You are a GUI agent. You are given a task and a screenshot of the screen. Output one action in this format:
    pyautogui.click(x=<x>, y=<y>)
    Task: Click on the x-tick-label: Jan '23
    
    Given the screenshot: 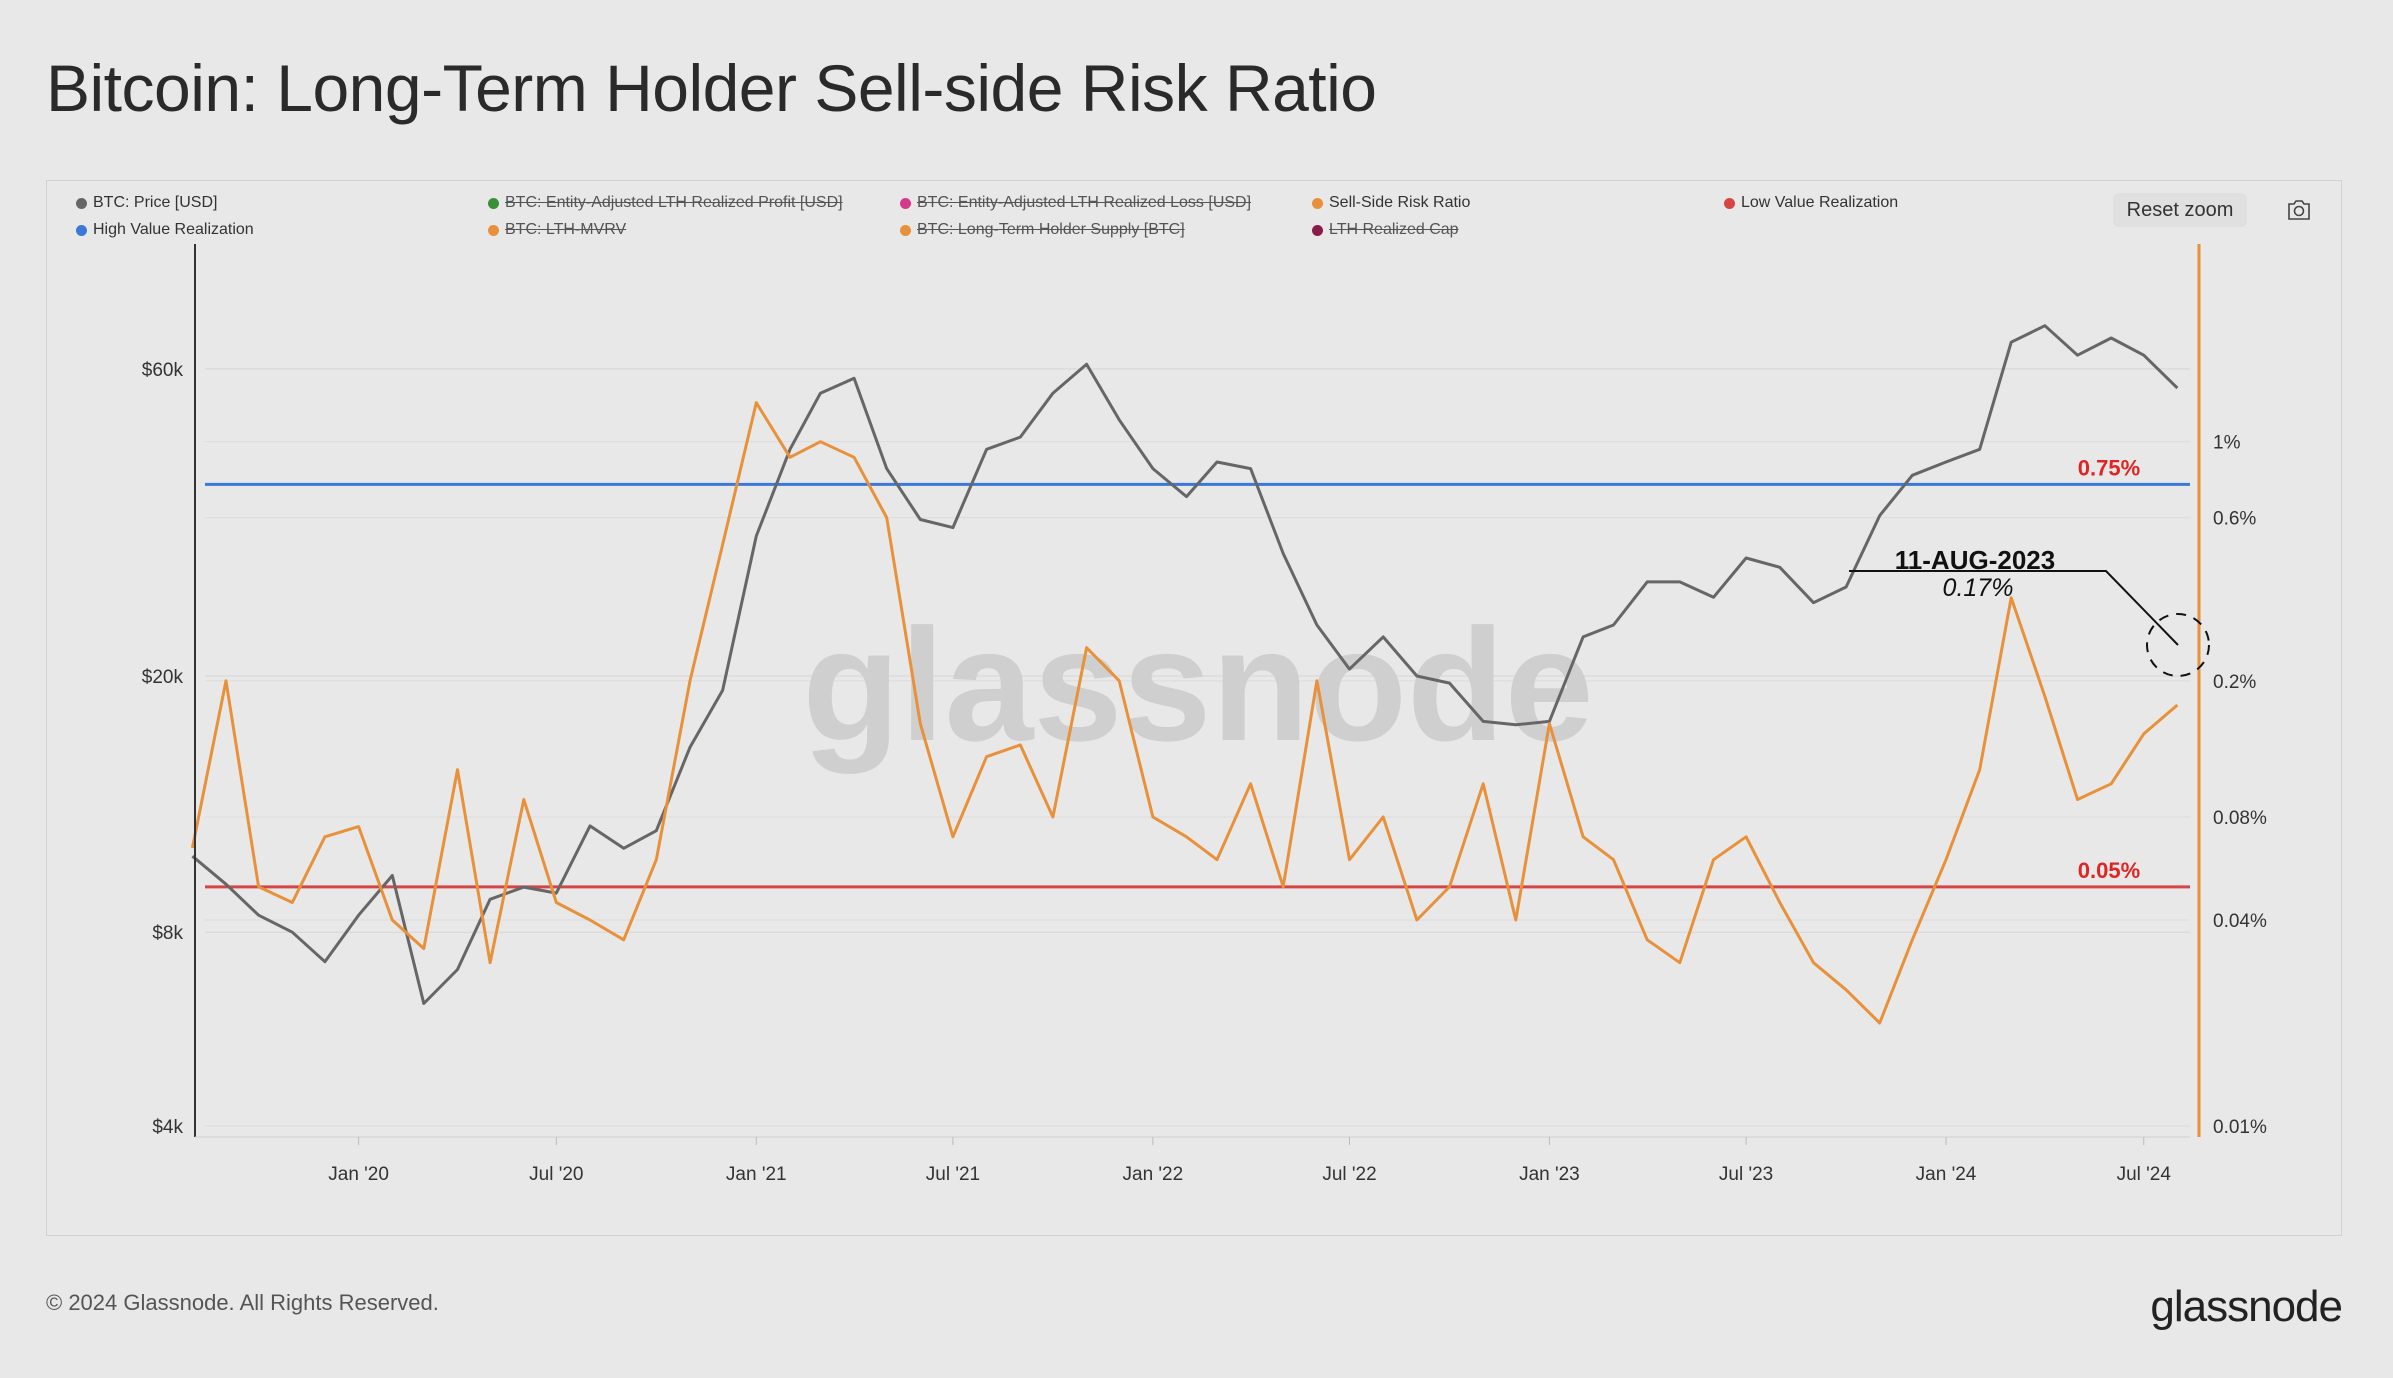 What is the action you would take?
    pyautogui.click(x=1549, y=1174)
    